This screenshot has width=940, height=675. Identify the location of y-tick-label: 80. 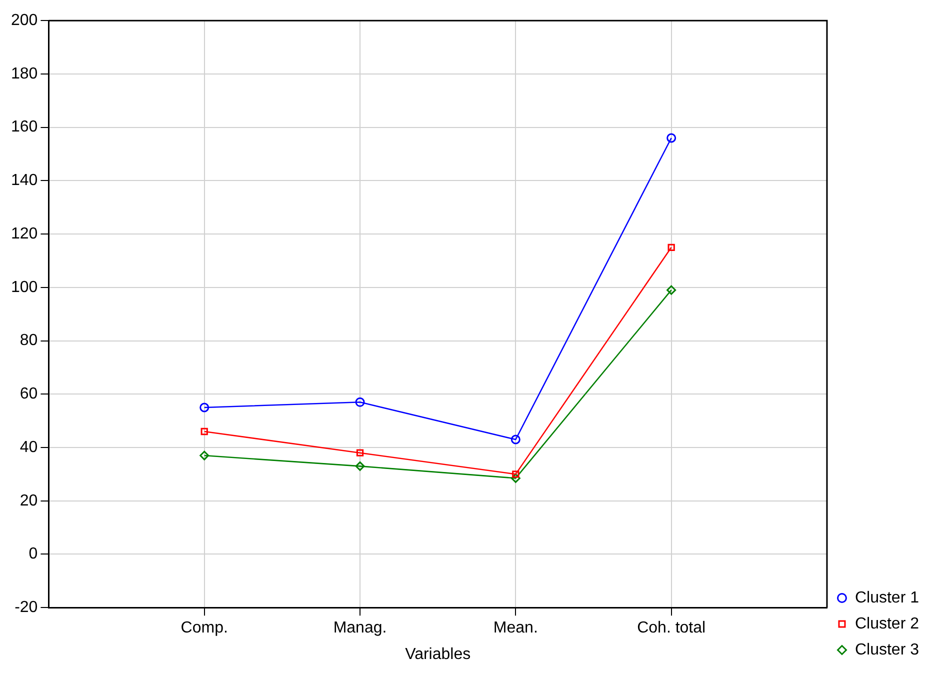
(29, 341).